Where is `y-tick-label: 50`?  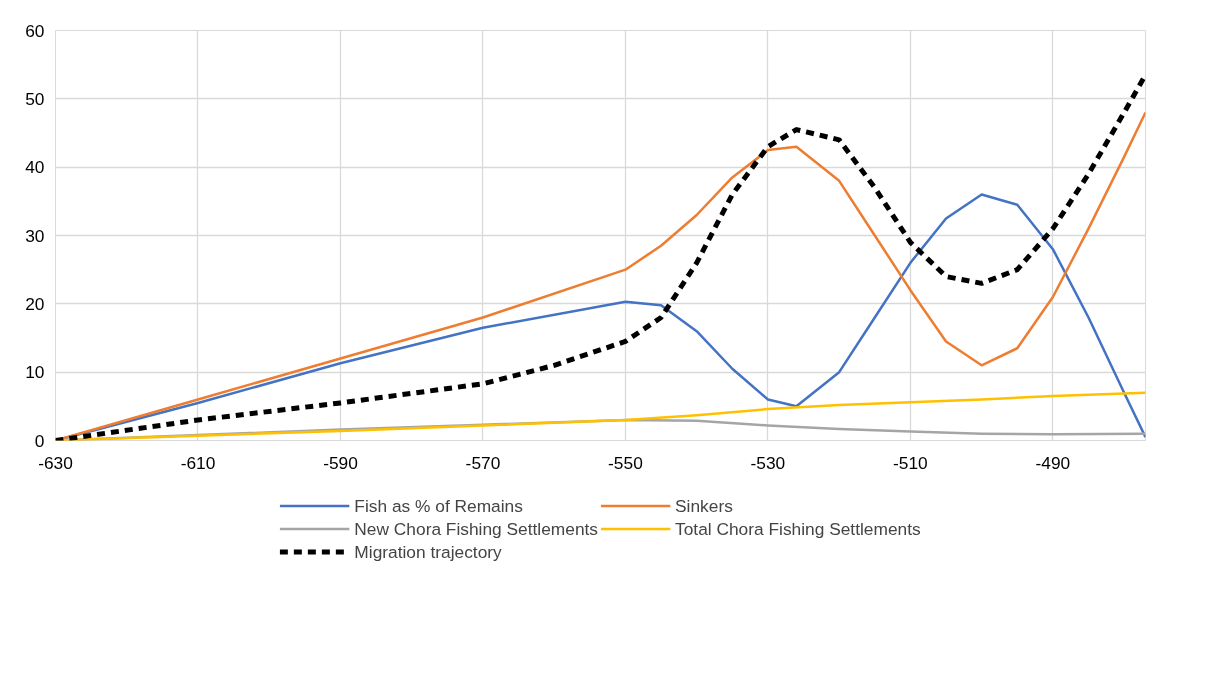
y-tick-label: 50 is located at coordinates (35, 98).